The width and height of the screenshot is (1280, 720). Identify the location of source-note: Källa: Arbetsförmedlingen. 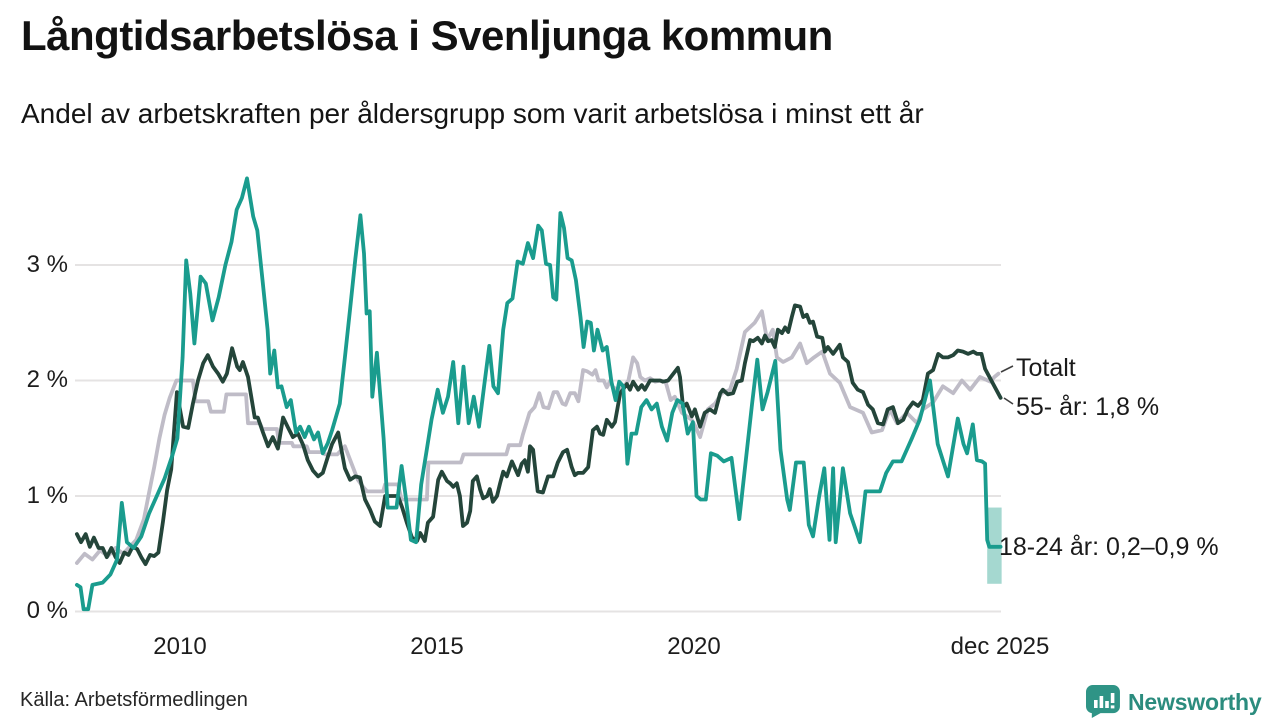
(134, 700).